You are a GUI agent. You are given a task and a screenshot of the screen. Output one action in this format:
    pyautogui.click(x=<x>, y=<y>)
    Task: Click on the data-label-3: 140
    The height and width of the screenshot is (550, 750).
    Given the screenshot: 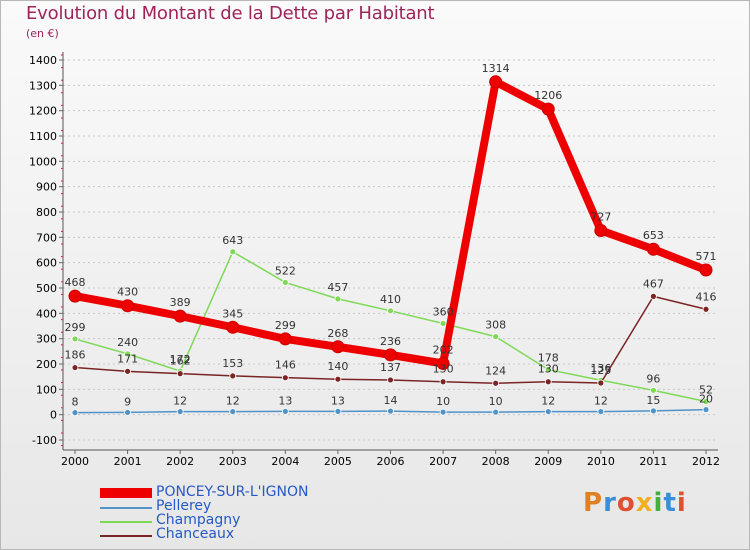 What is the action you would take?
    pyautogui.click(x=337, y=366)
    